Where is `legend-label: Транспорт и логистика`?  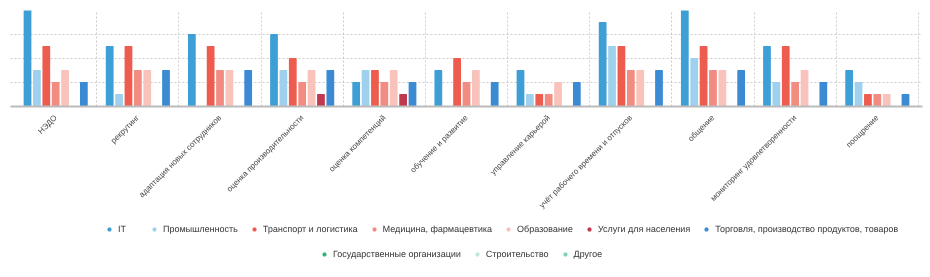 legend-label: Транспорт и логистика is located at coordinates (310, 229).